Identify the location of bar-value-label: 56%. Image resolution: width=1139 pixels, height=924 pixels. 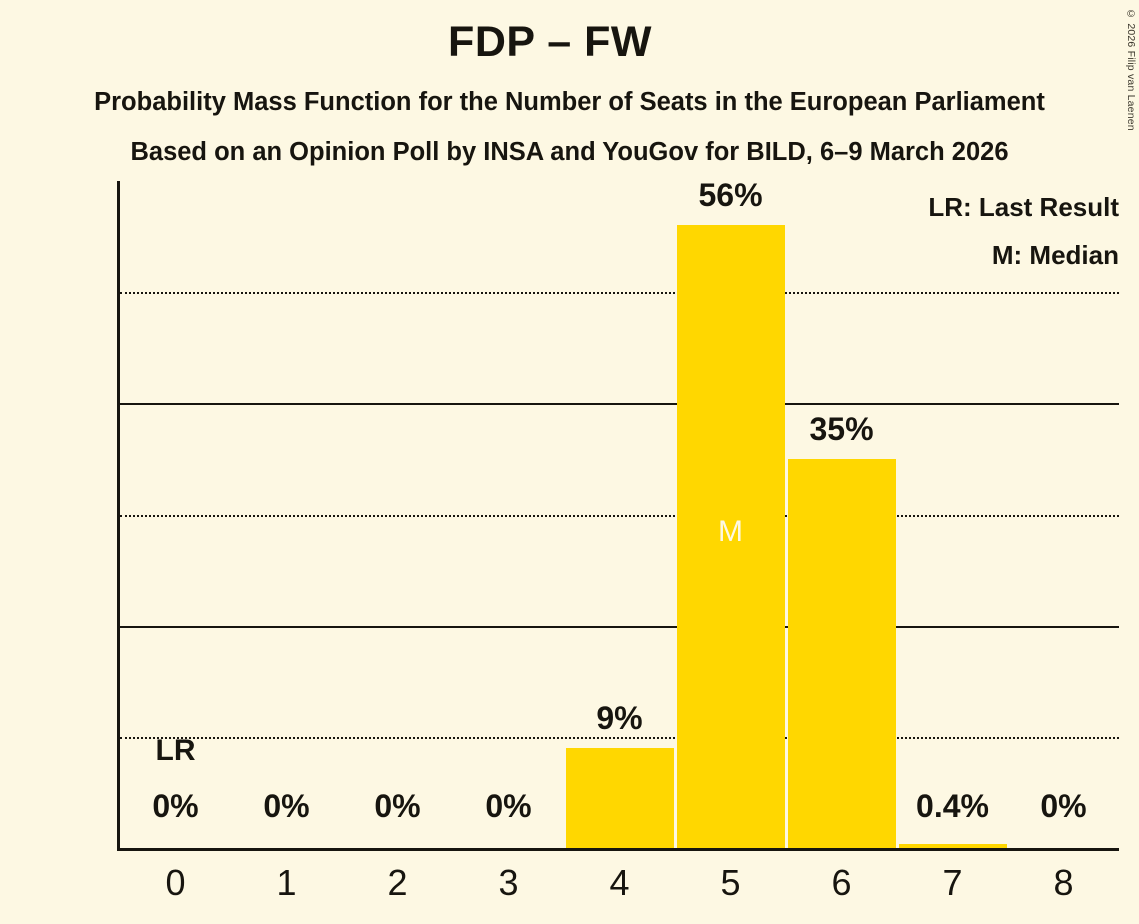
(730, 195).